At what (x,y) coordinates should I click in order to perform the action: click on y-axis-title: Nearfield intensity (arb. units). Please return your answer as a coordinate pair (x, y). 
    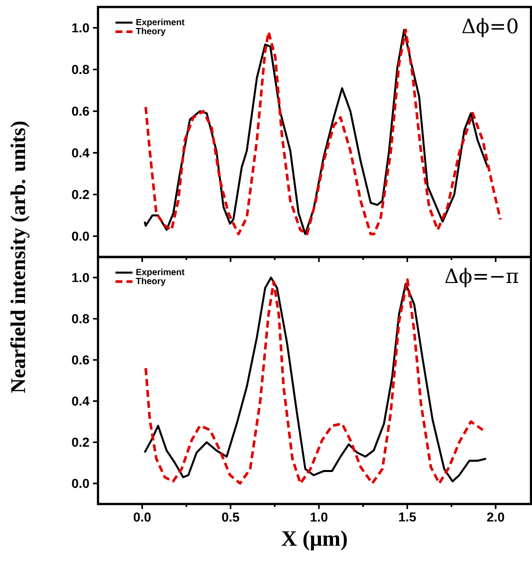
    Looking at the image, I should click on (20, 257).